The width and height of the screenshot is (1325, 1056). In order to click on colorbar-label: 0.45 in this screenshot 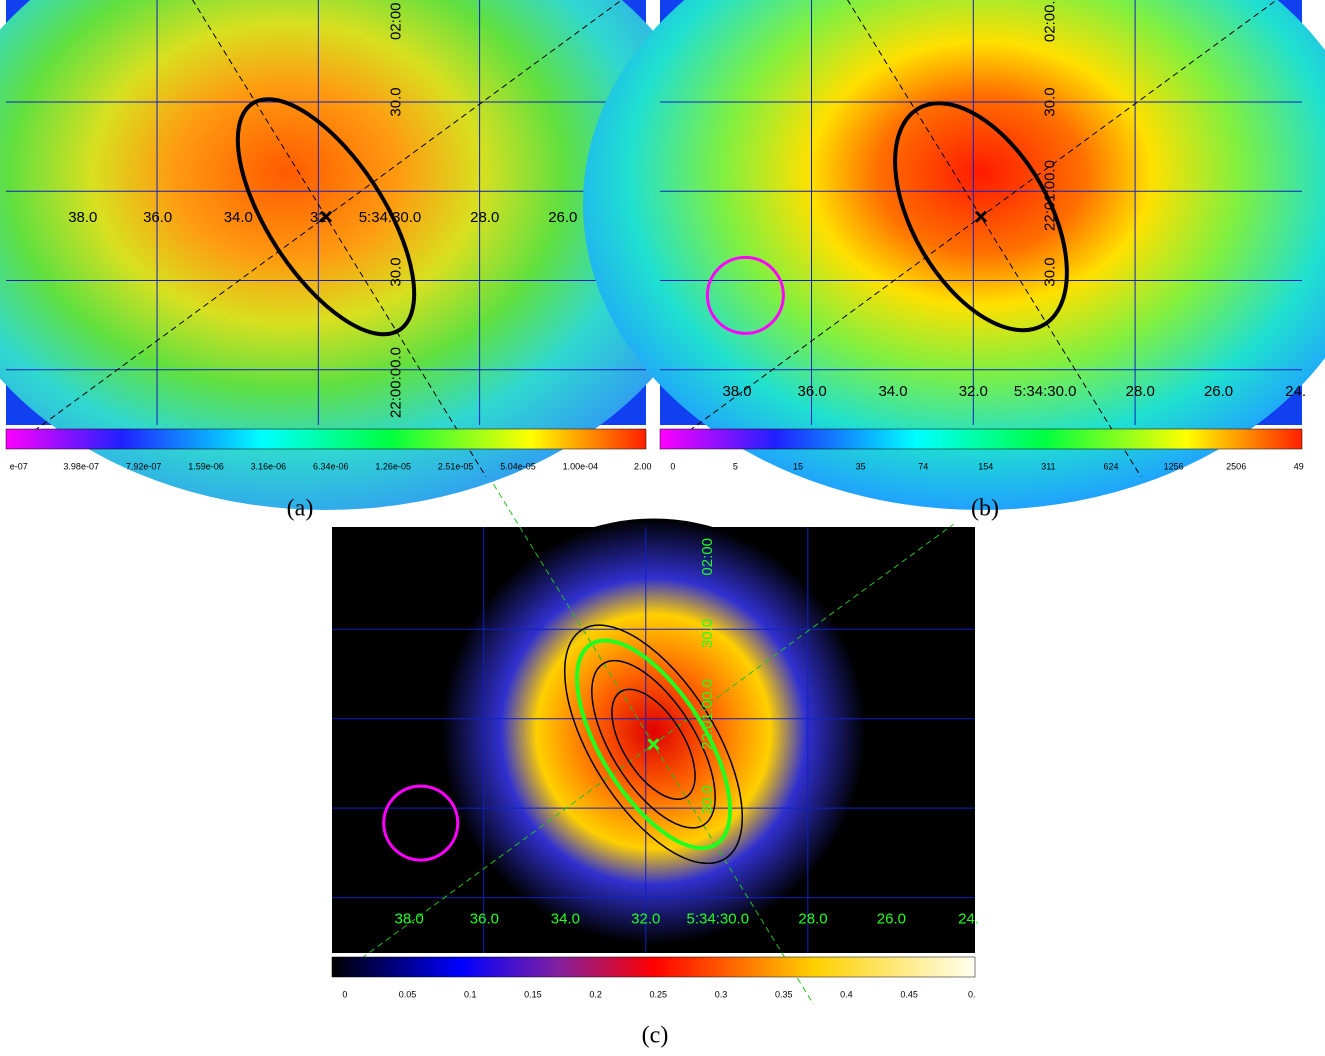, I will do `click(909, 994)`.